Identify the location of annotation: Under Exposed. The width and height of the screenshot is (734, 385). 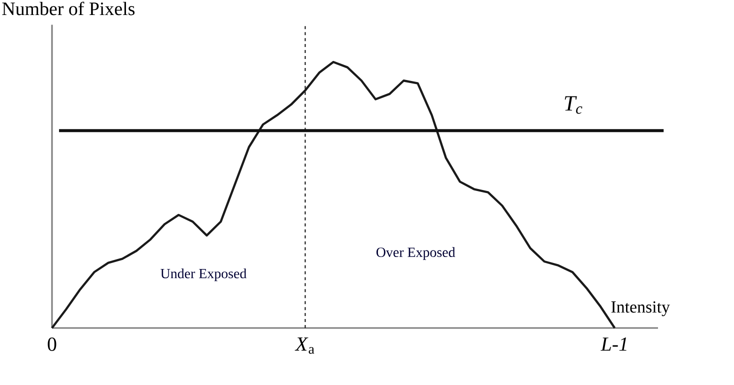
(203, 275).